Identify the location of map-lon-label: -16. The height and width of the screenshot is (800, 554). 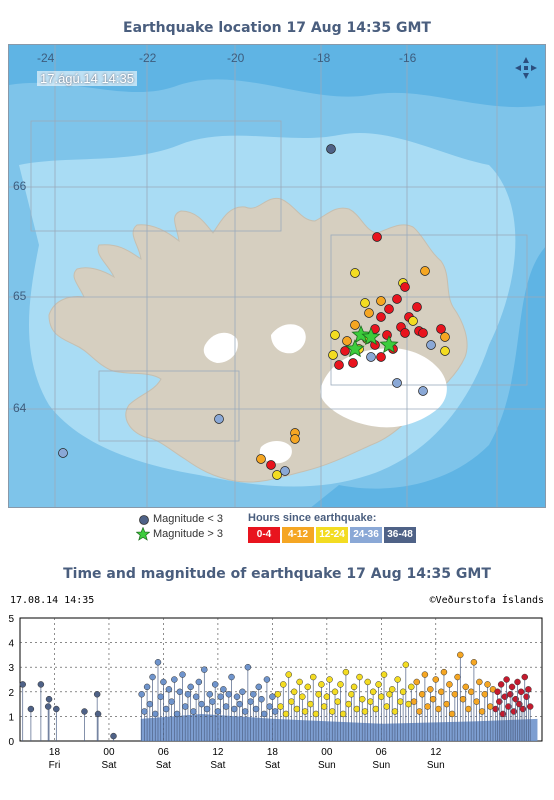
(408, 58).